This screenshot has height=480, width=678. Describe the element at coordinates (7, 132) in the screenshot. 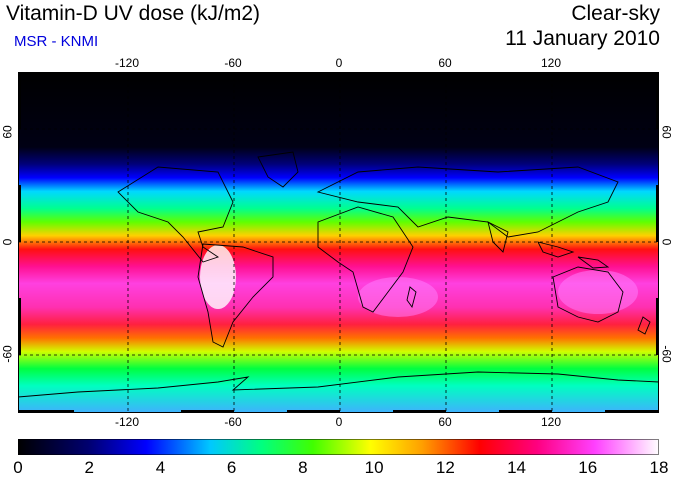

I see `lat-label-left: 60` at that location.